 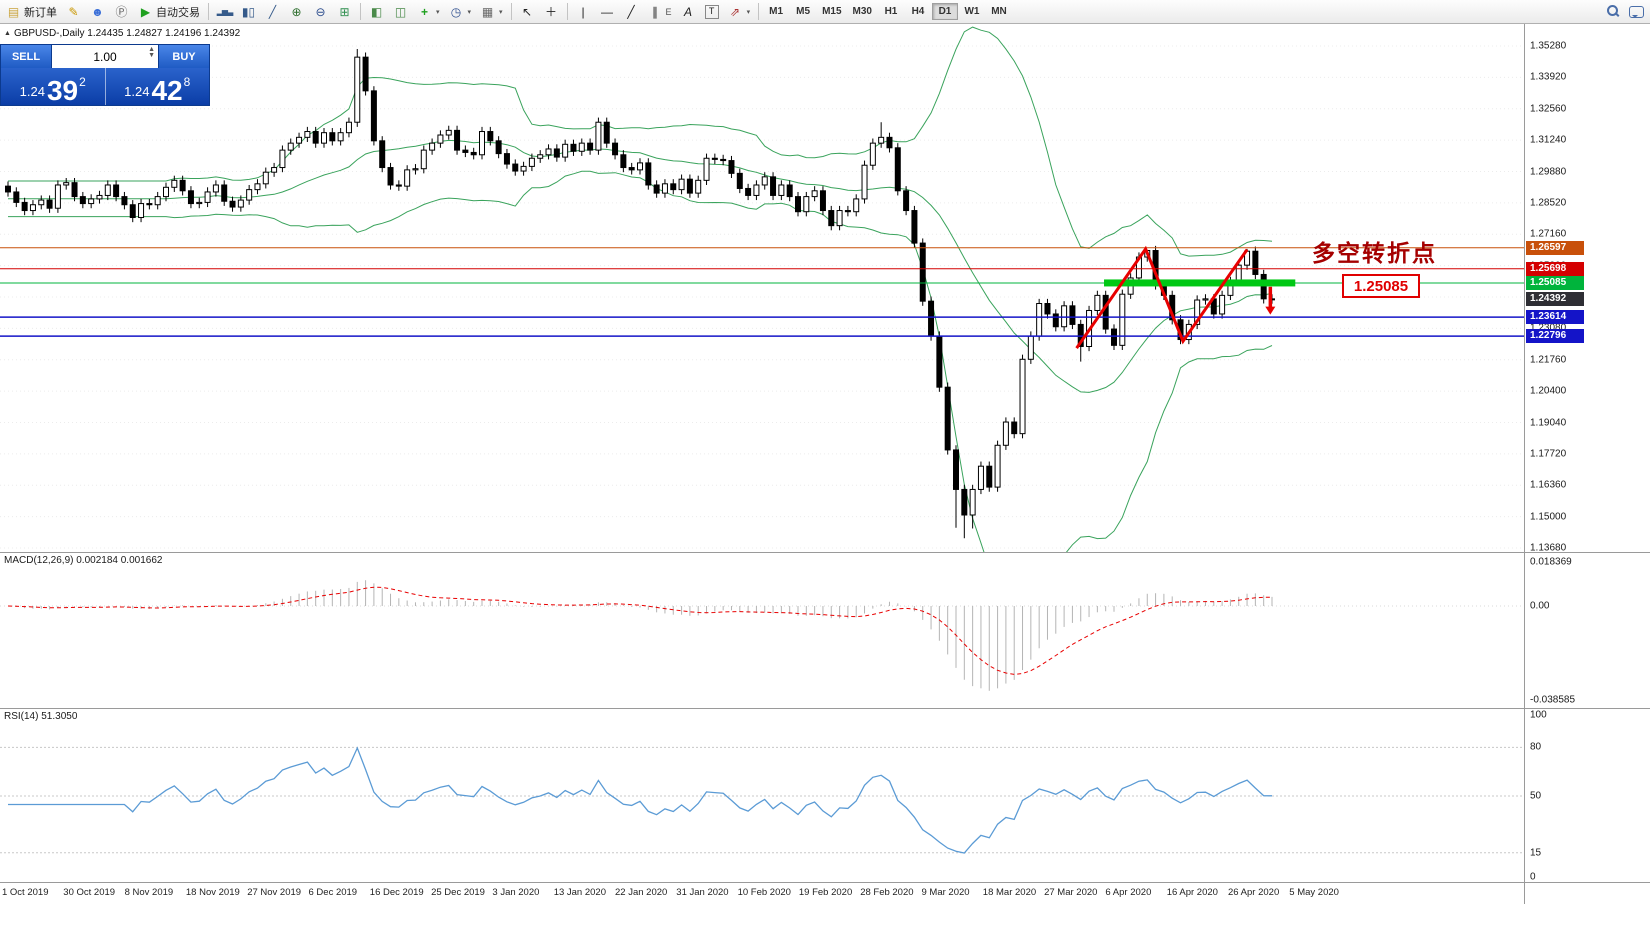 What do you see at coordinates (62, 91) in the screenshot?
I see `sell-price-big: 39` at bounding box center [62, 91].